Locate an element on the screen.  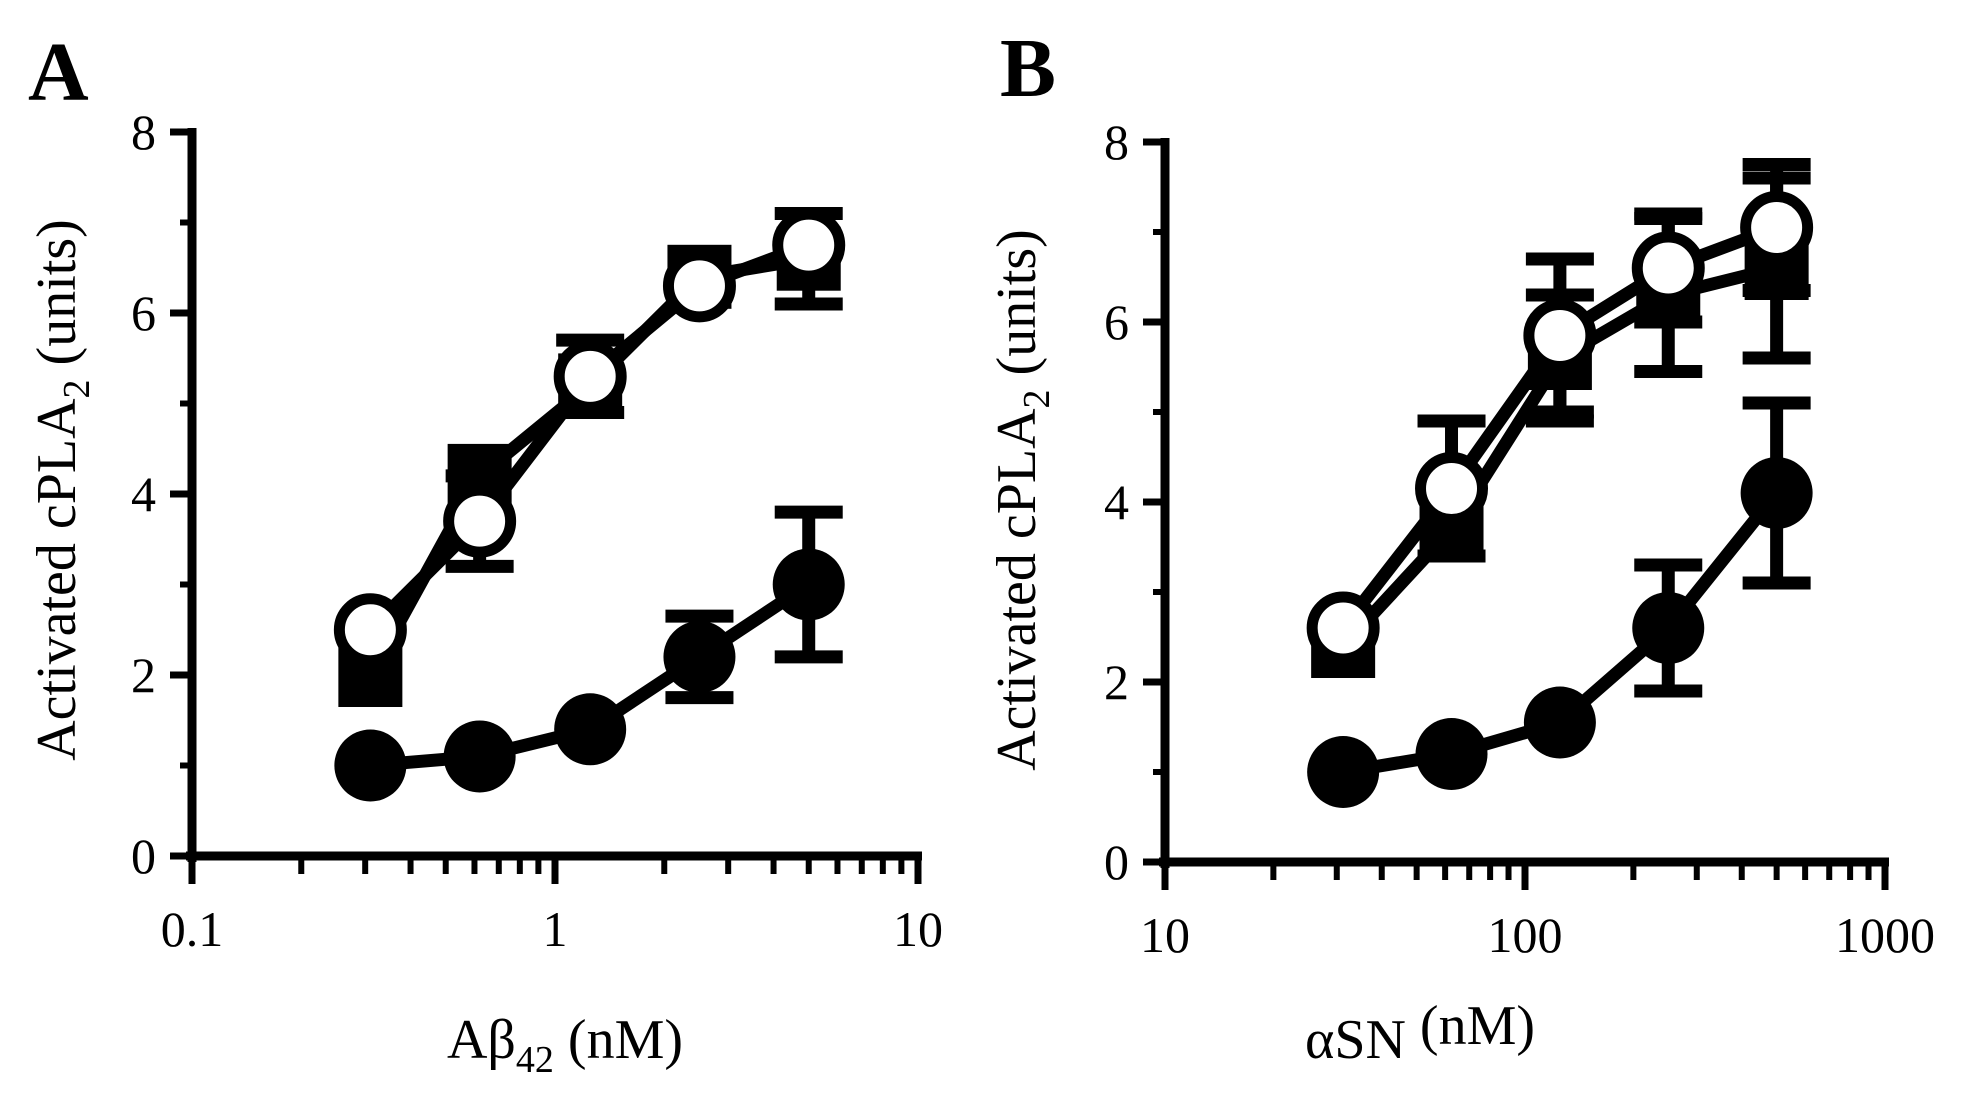
panel-a-letter: A is located at coordinates (58, 72).